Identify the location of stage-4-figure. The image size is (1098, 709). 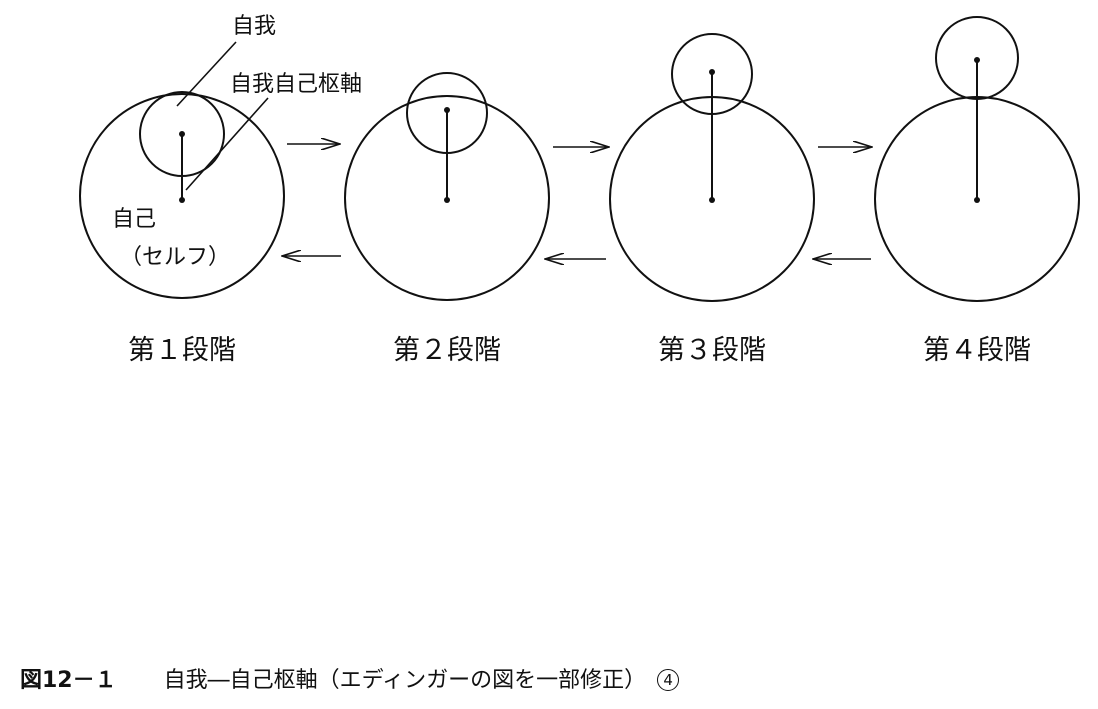
(977, 159).